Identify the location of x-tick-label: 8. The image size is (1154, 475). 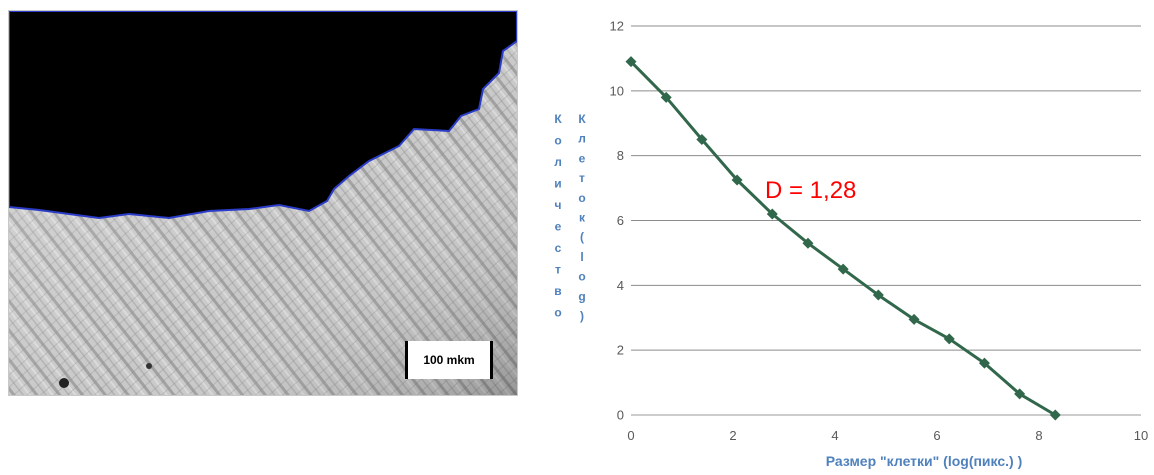
(1038, 435).